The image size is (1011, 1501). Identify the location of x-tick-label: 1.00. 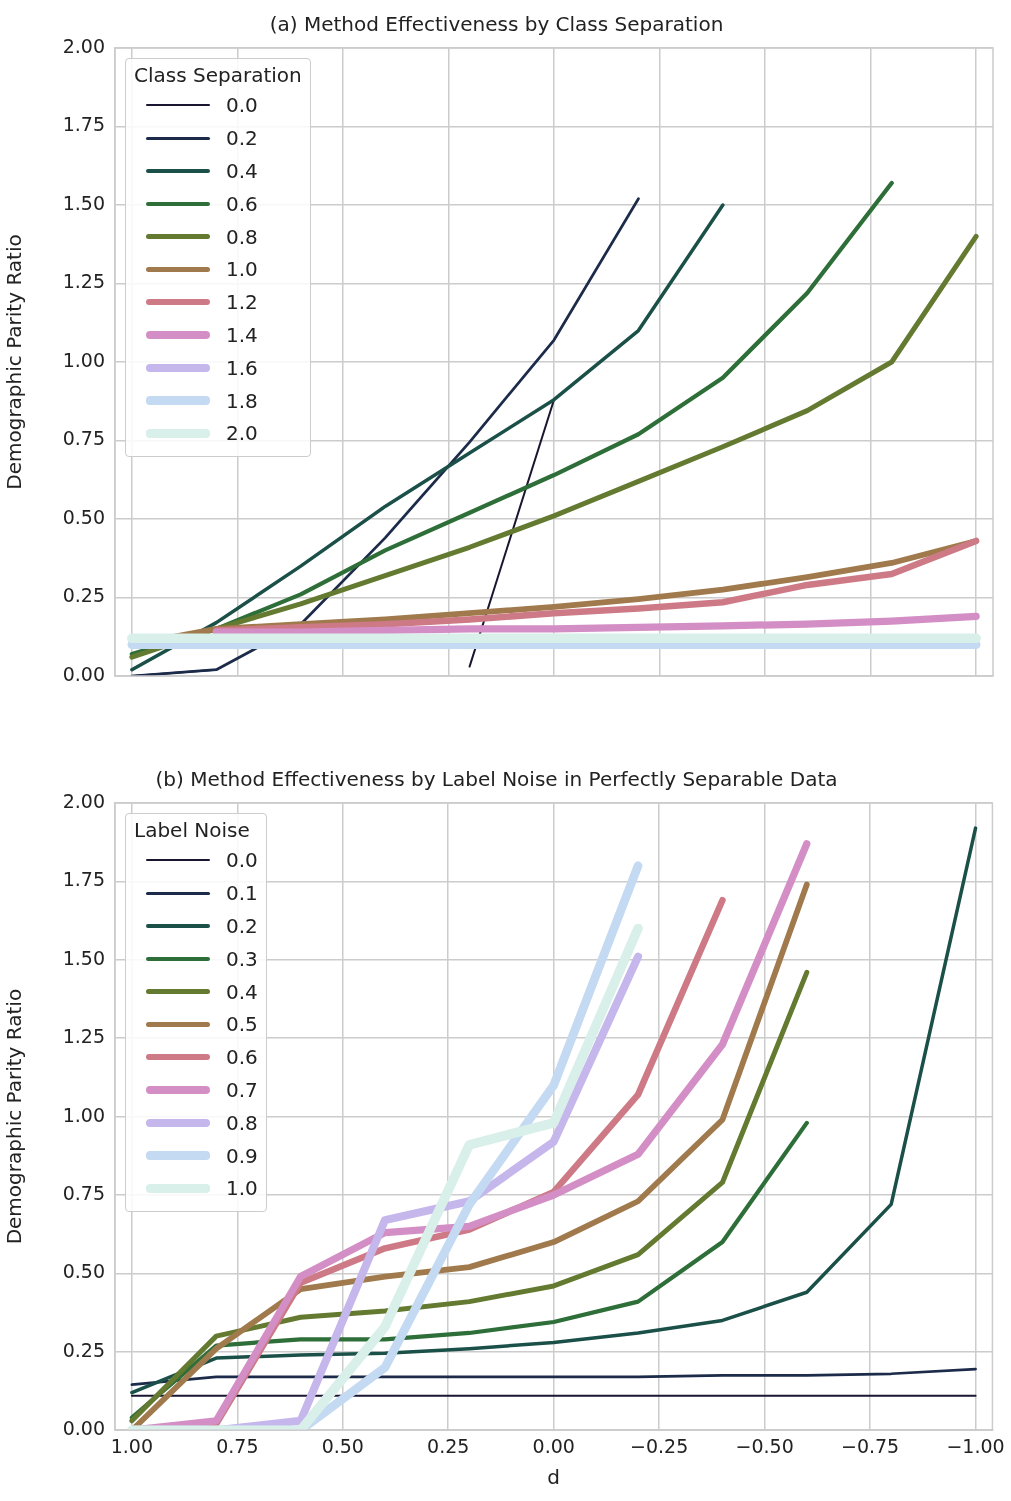
(132, 1445).